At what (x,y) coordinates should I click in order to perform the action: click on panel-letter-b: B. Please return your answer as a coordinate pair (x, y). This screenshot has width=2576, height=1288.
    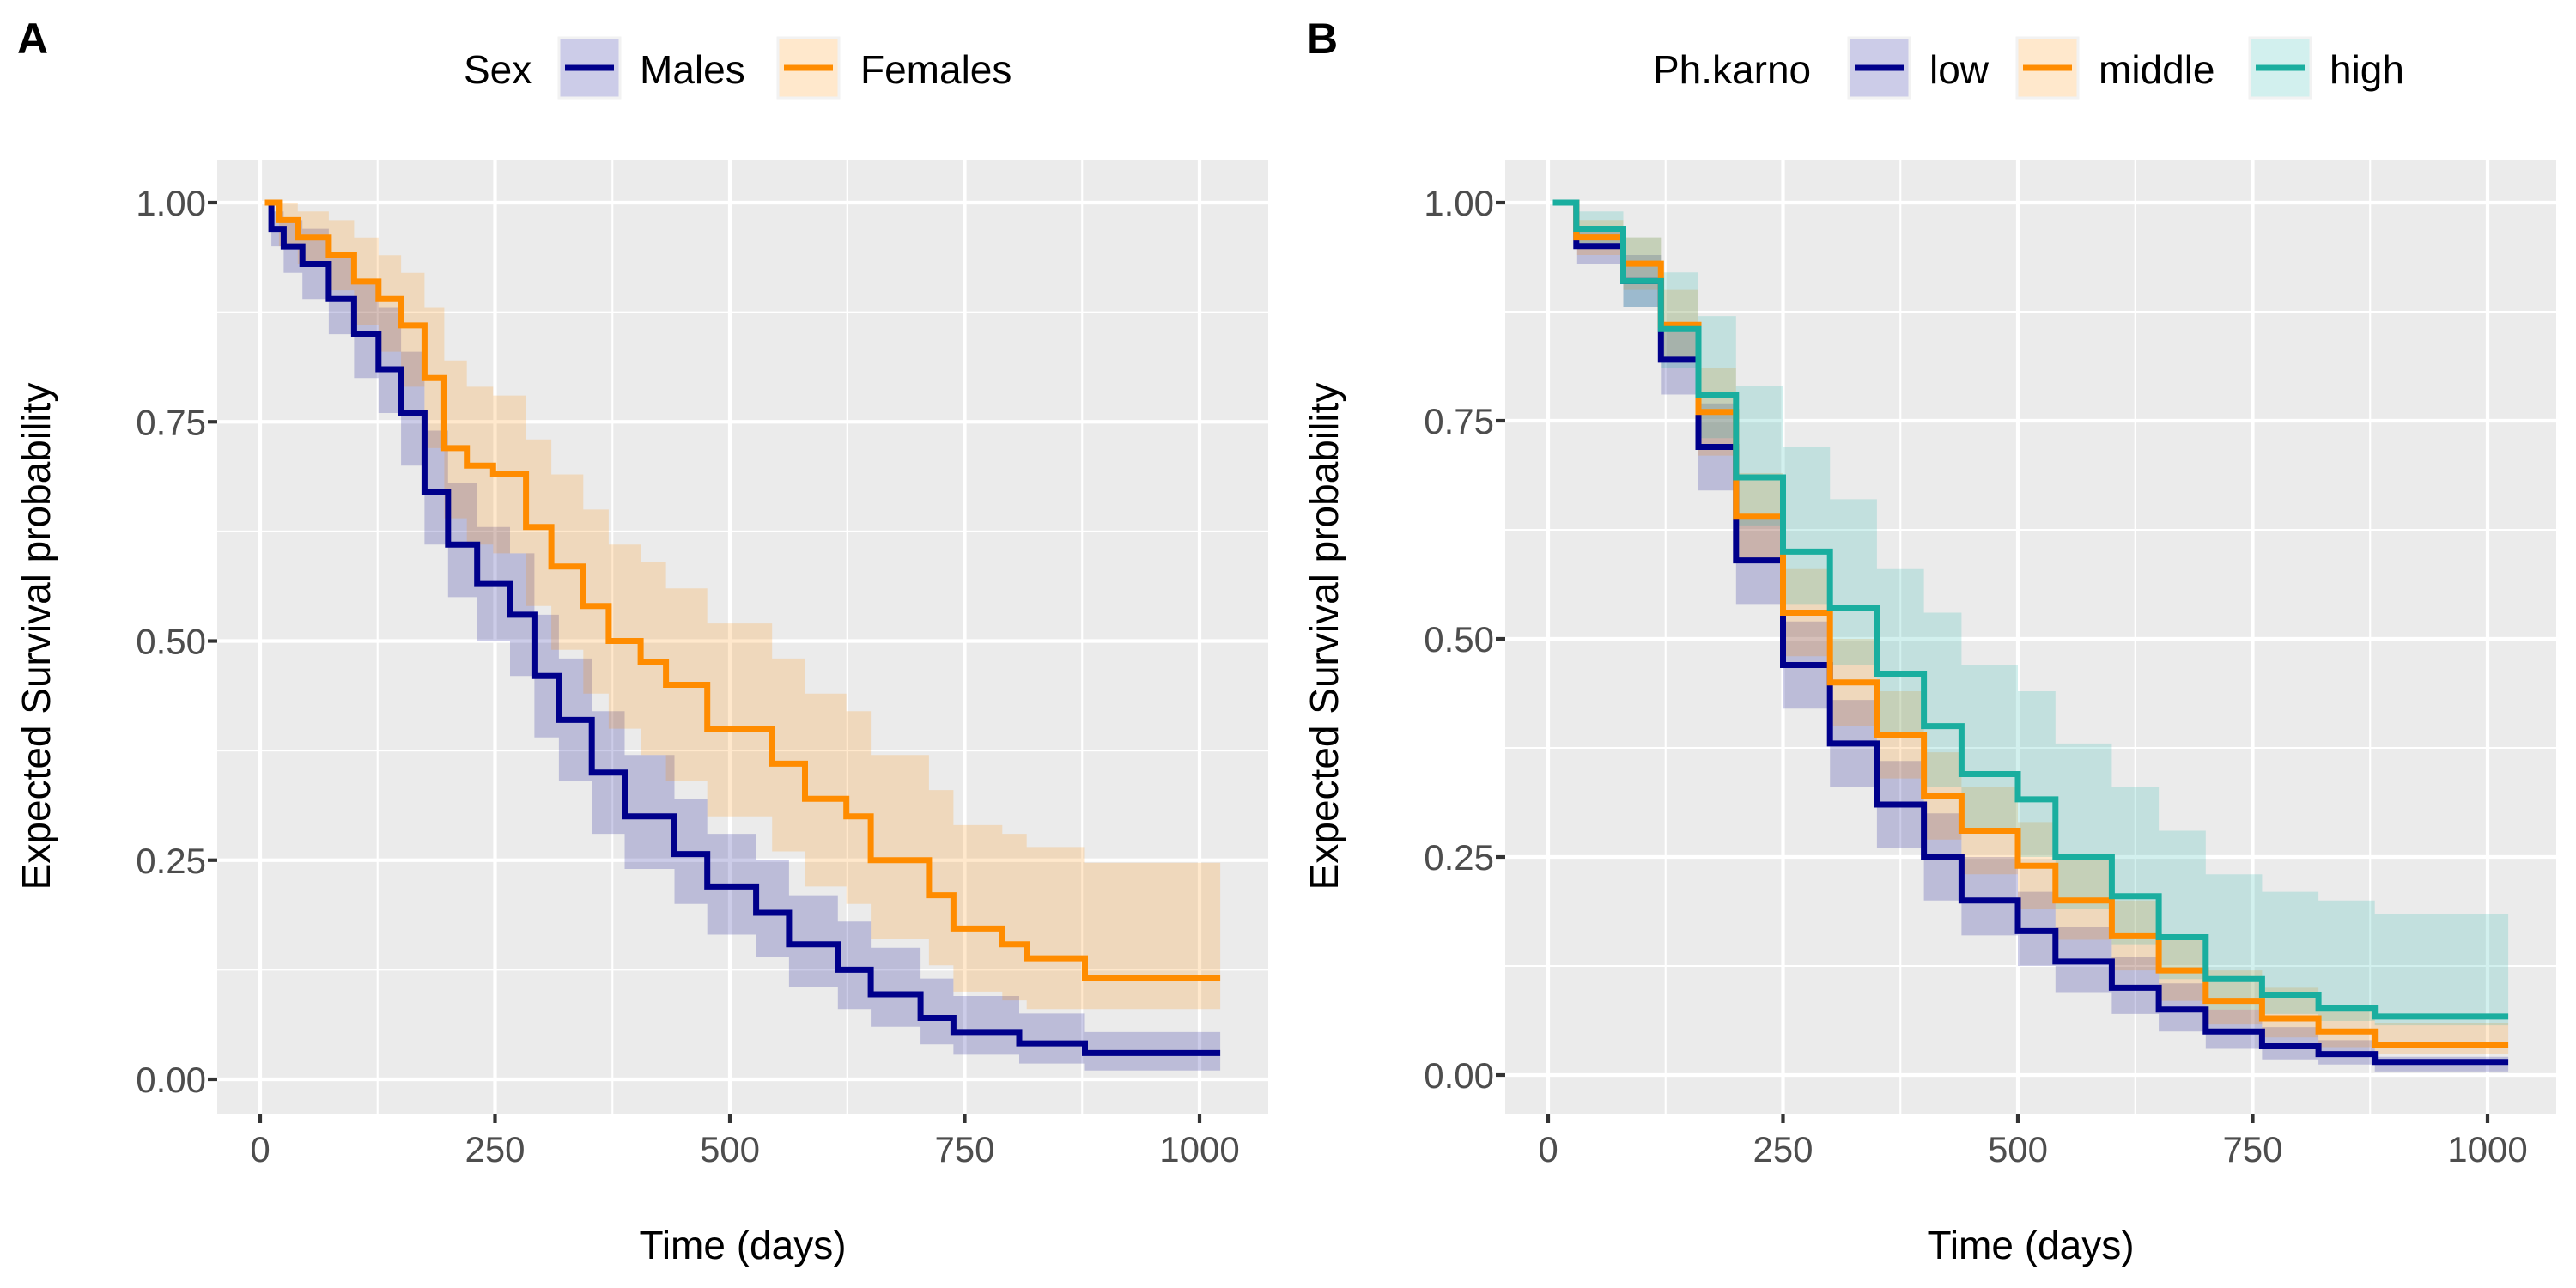
    Looking at the image, I should click on (1323, 39).